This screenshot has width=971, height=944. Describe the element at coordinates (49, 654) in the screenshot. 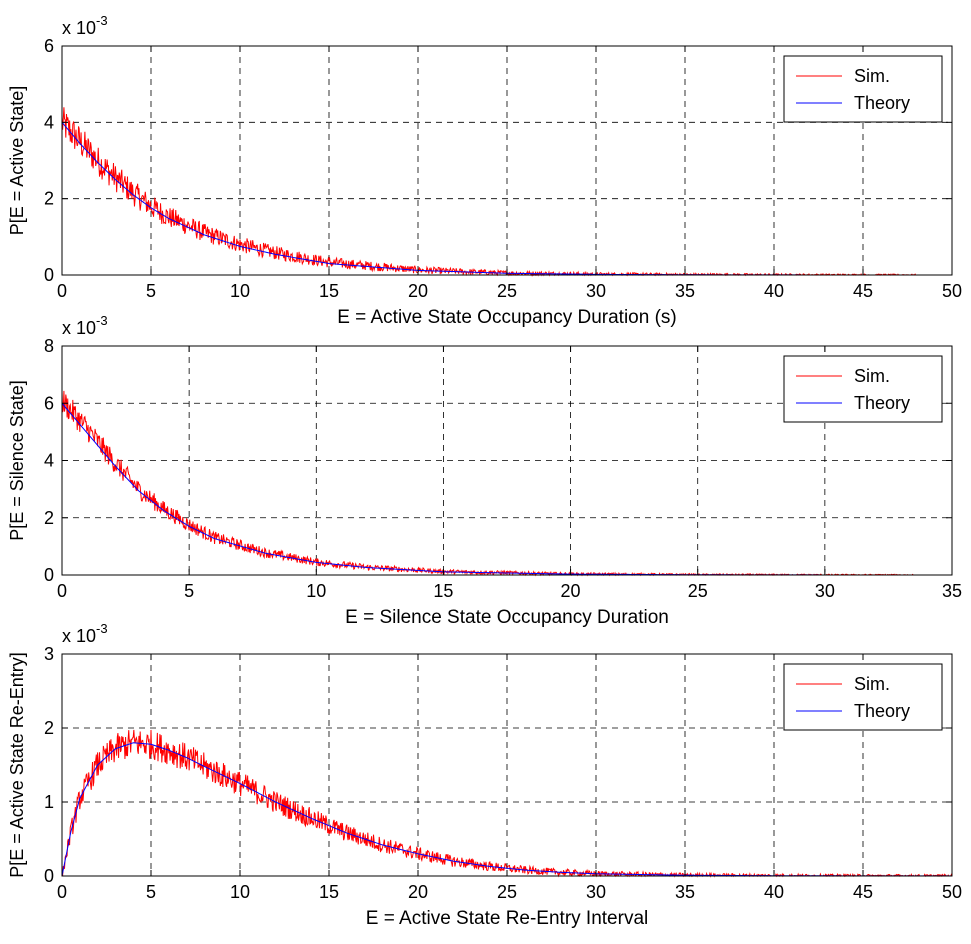

I see `y-tick-label: 3` at that location.